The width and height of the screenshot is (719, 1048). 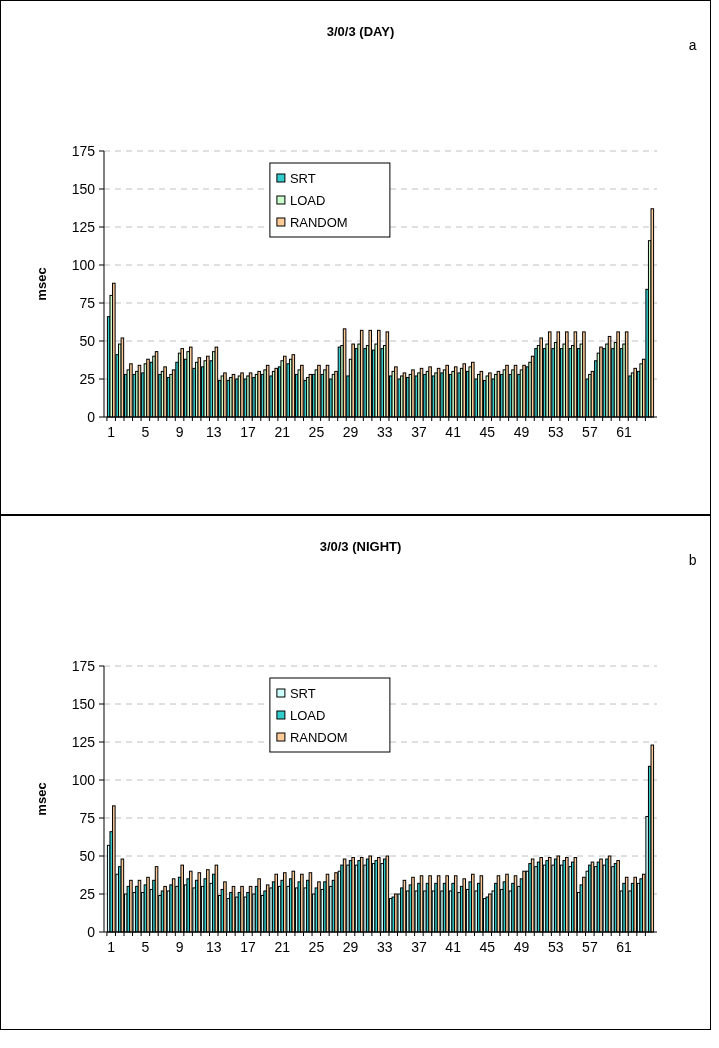 I want to click on text: b, so click(x=692, y=561).